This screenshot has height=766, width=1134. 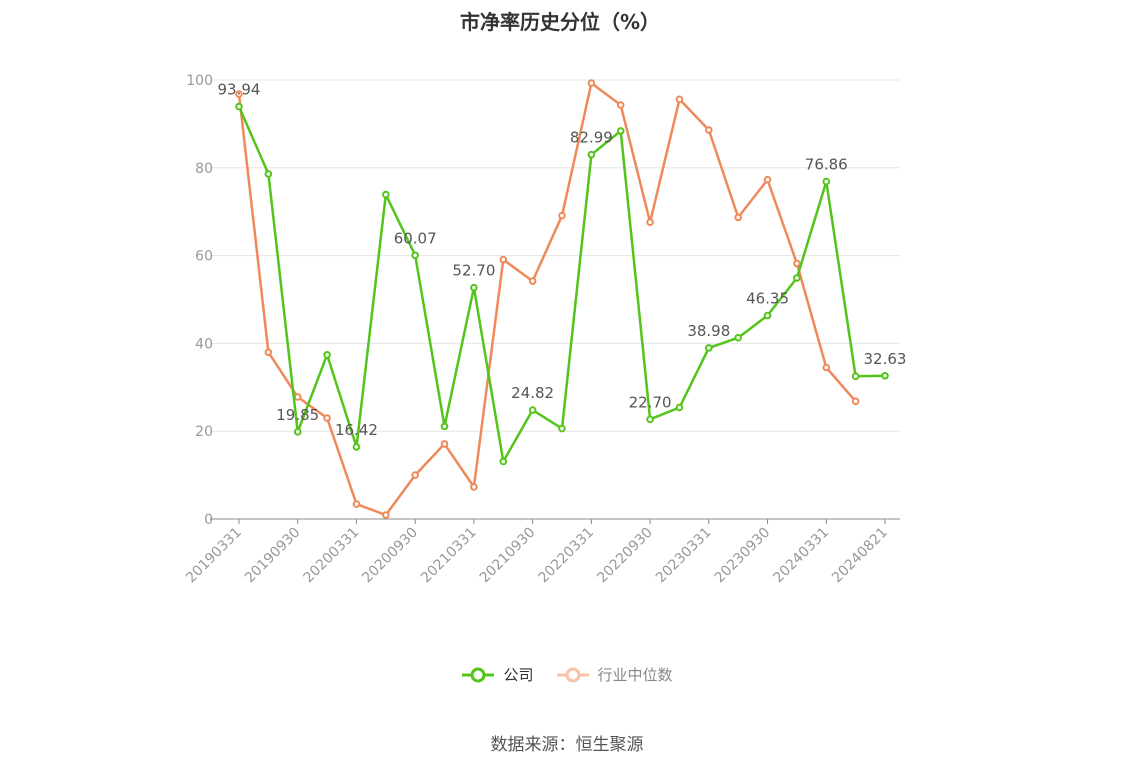 What do you see at coordinates (885, 359) in the screenshot?
I see `company-data-label: 32.63` at bounding box center [885, 359].